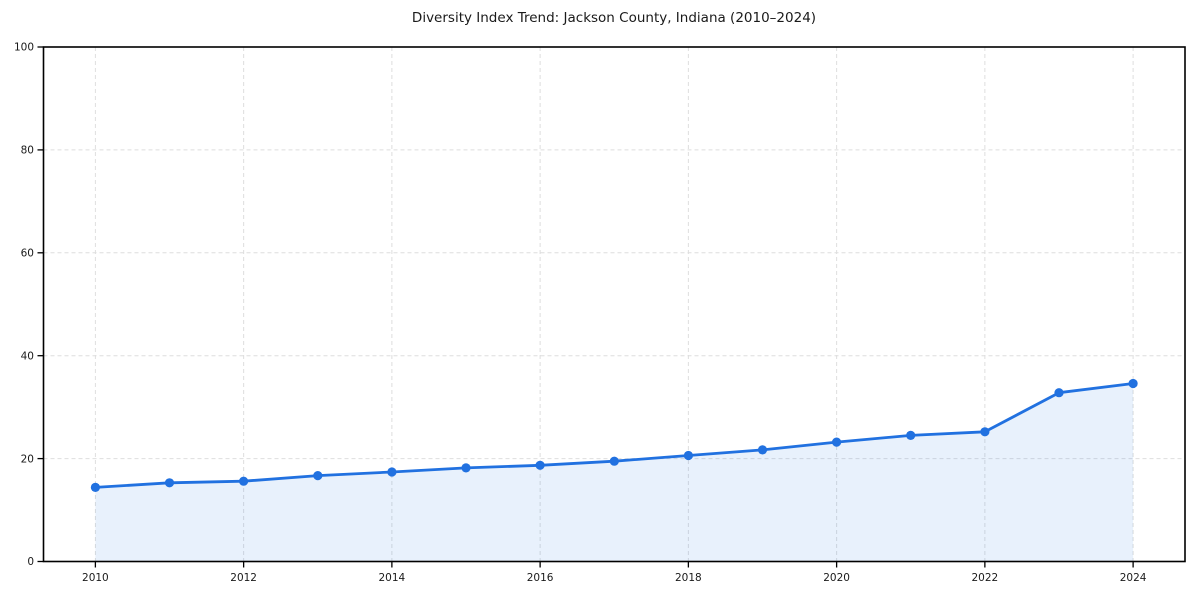  I want to click on data-point-2014, so click(392, 472).